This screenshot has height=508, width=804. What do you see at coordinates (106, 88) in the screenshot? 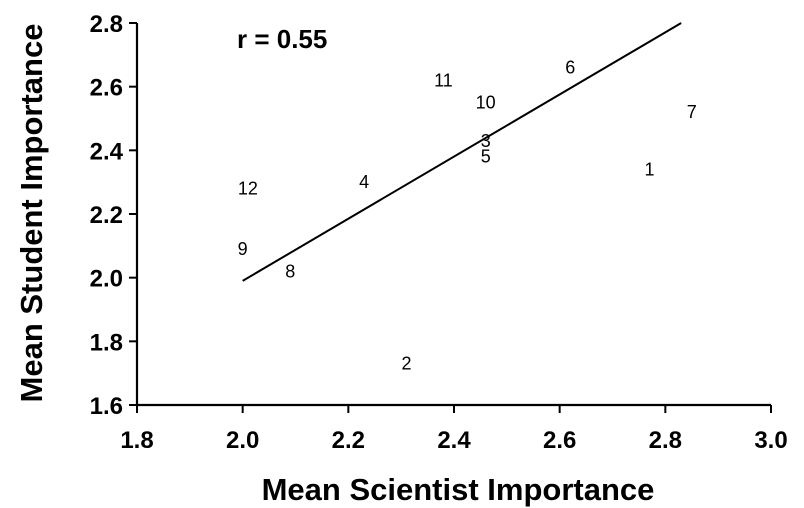
I see `y-tick-label: 2.6` at bounding box center [106, 88].